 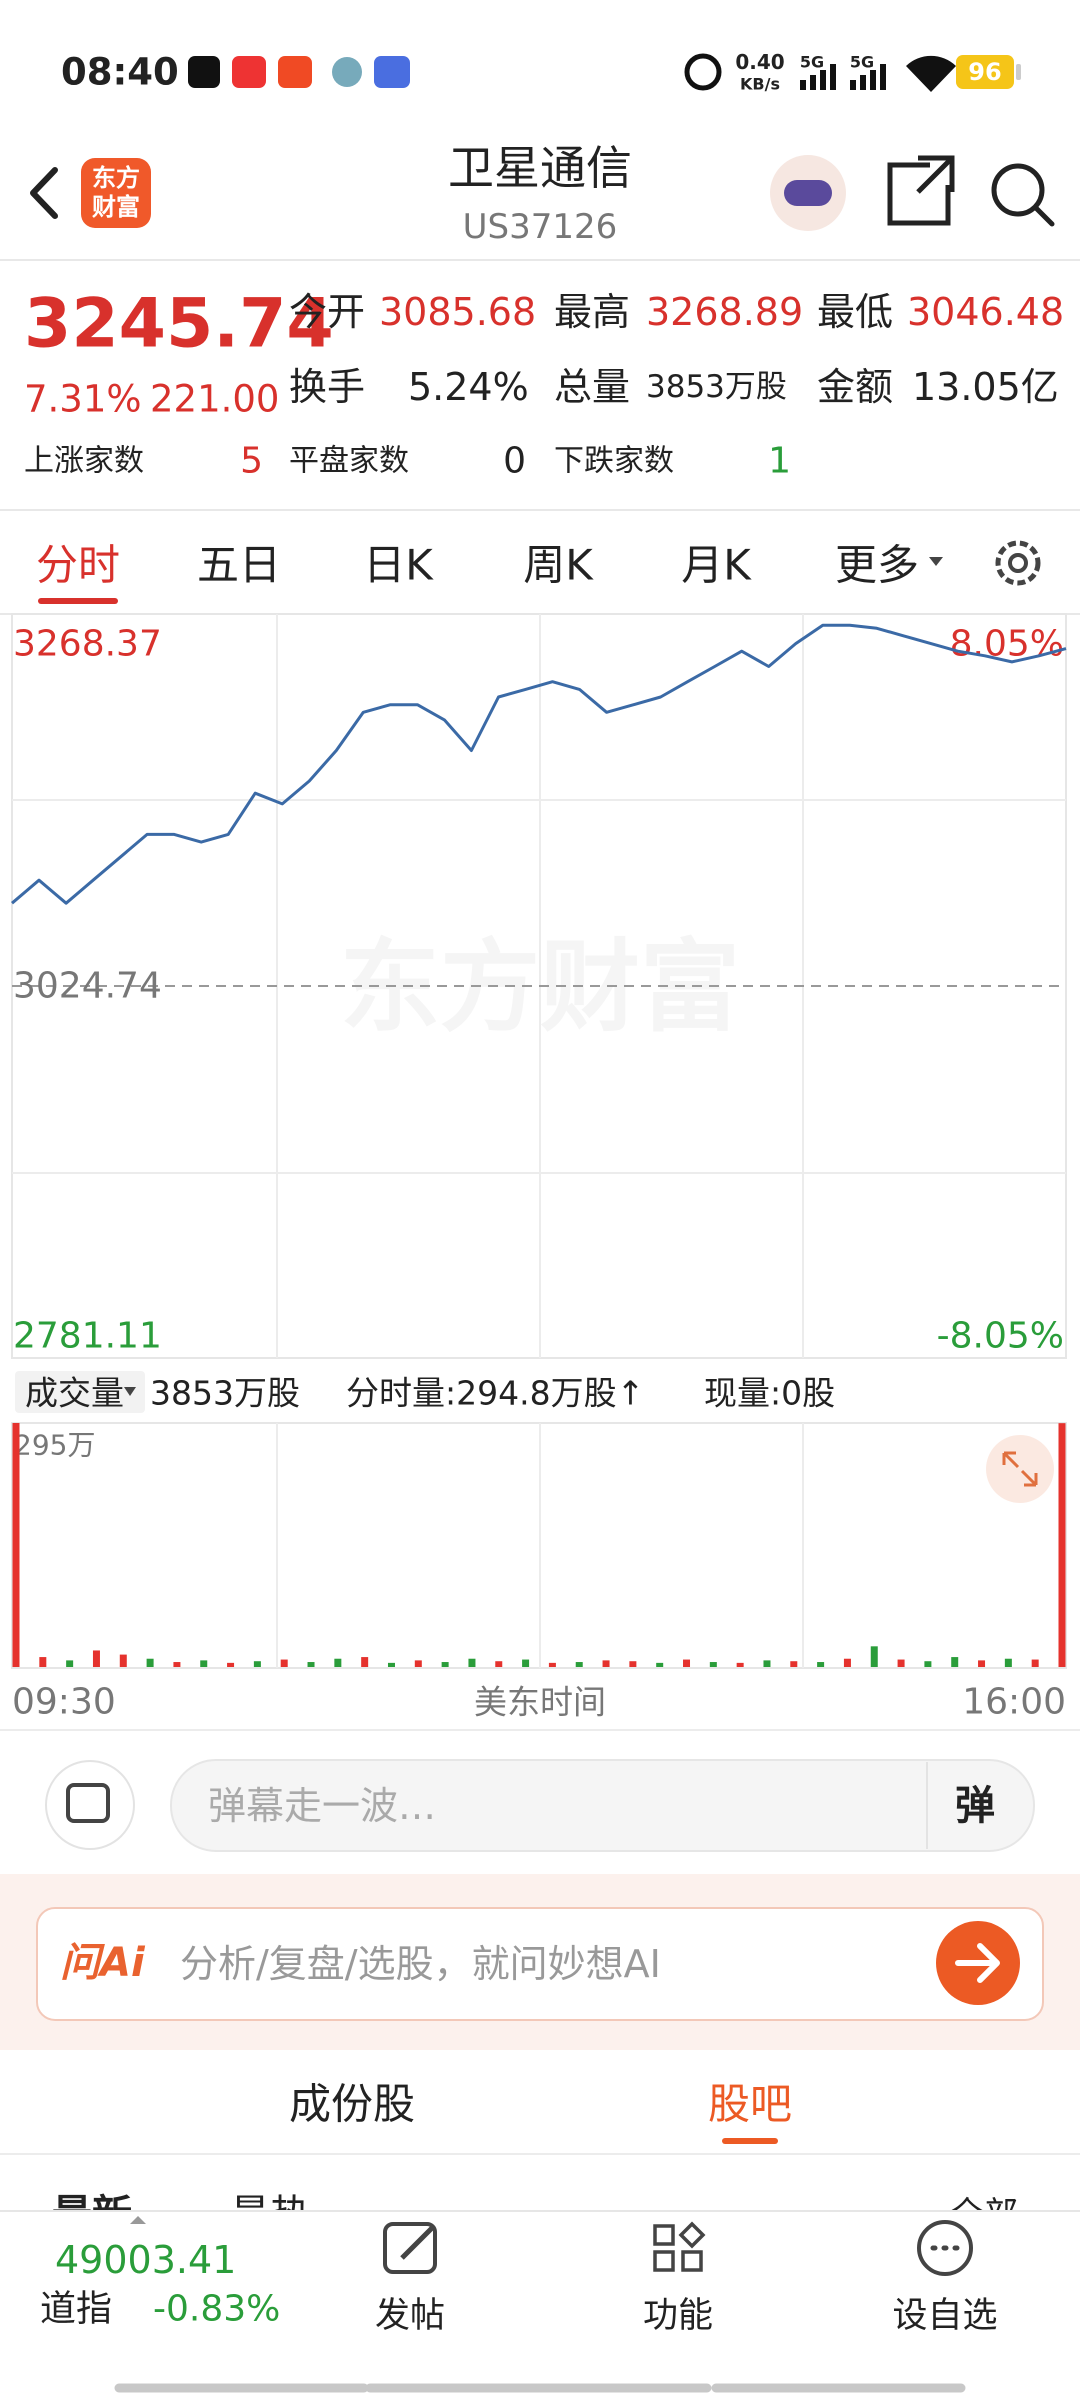 What do you see at coordinates (921, 190) in the screenshot?
I see `share-button` at bounding box center [921, 190].